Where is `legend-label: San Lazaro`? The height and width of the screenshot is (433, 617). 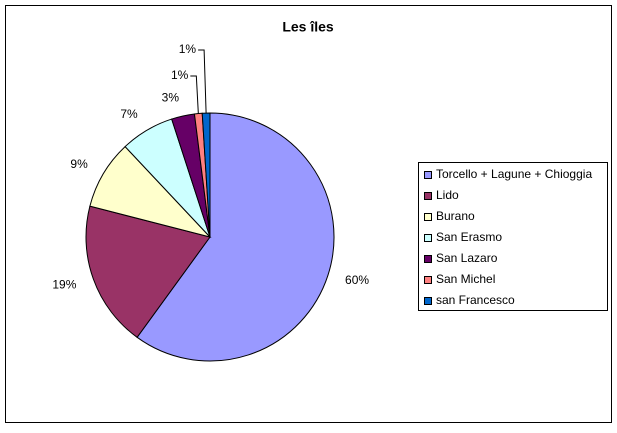
legend-label: San Lazaro is located at coordinates (467, 258).